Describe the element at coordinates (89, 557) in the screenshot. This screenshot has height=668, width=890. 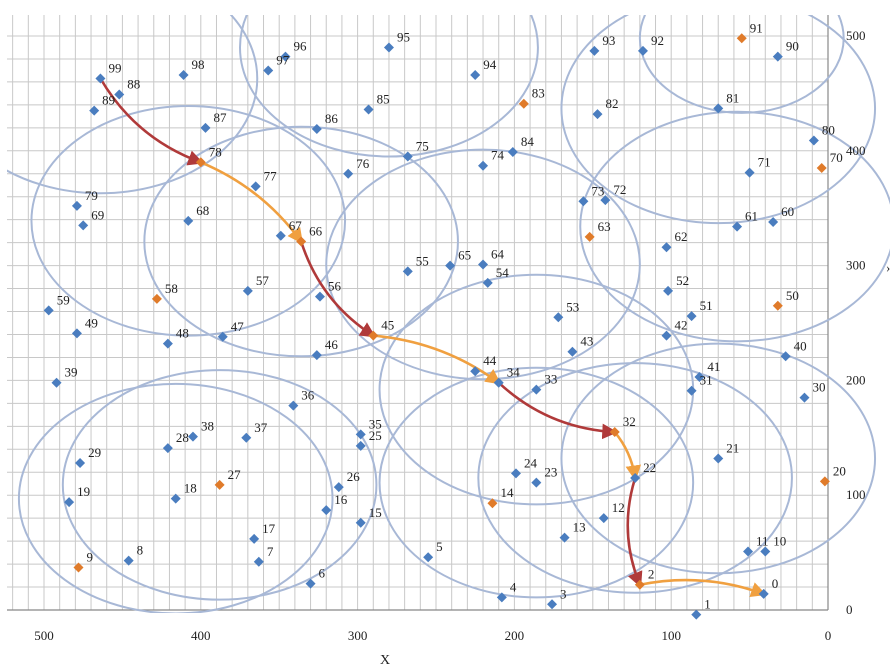
I see `node-label: 9` at that location.